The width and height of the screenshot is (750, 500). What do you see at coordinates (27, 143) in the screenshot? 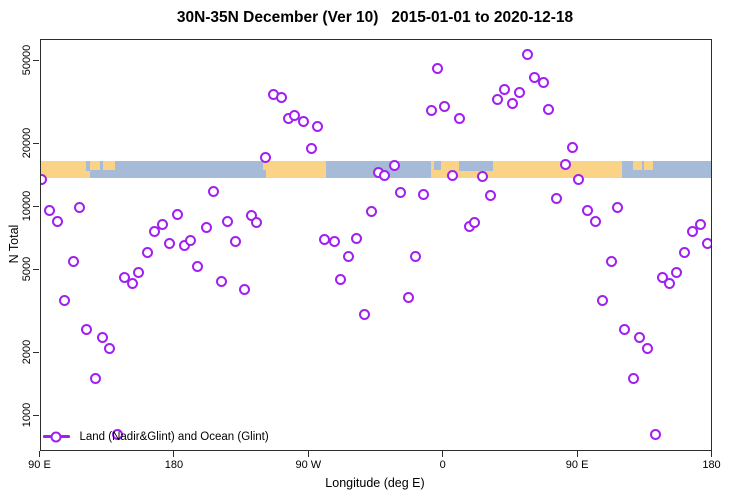
I see `y-tick-label: 20000` at bounding box center [27, 143].